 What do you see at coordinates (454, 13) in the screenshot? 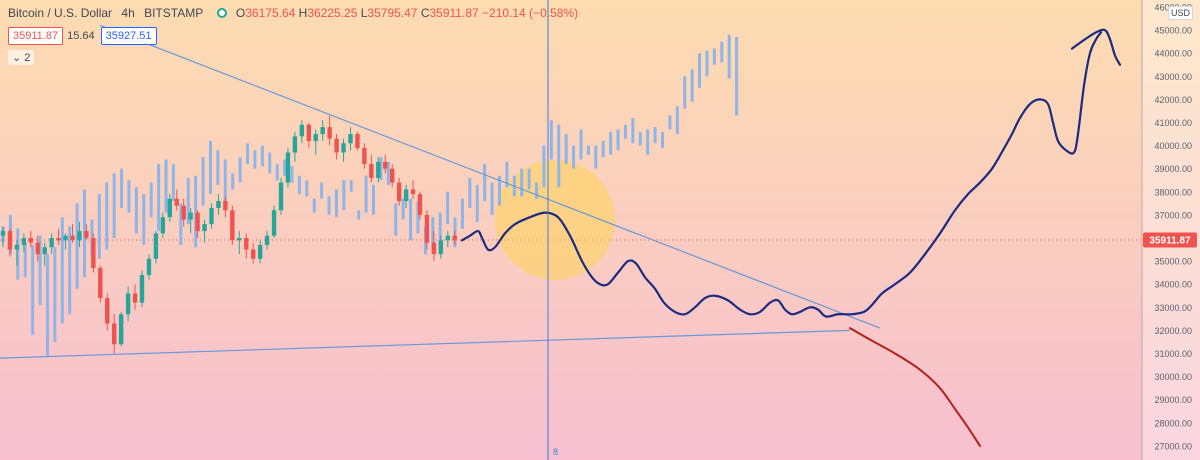
I see `close-value: 35911.87` at bounding box center [454, 13].